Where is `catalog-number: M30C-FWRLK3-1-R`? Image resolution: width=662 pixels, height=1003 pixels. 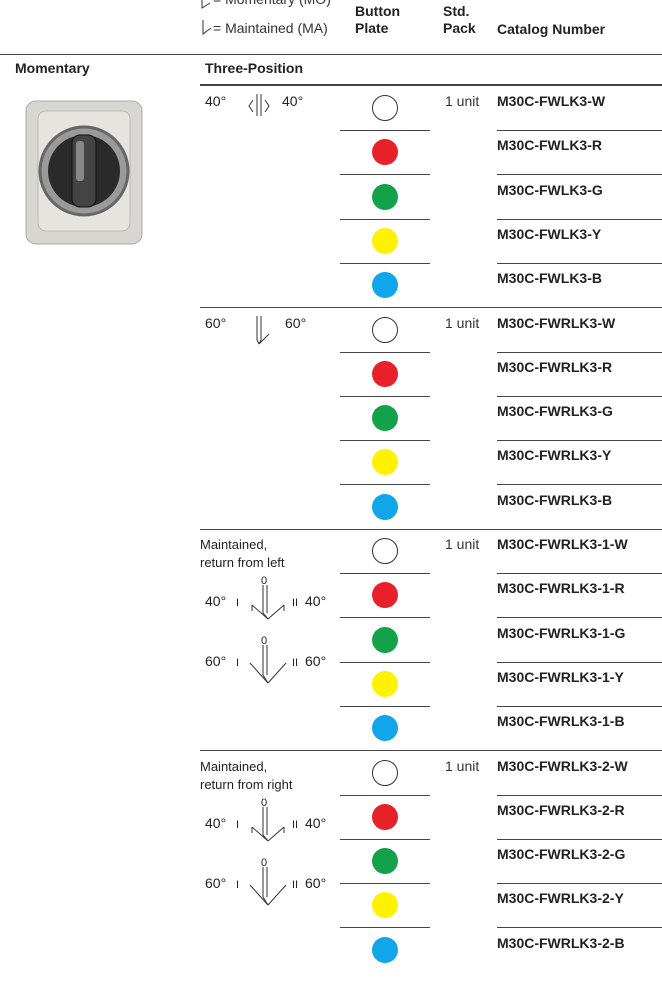 catalog-number: M30C-FWRLK3-1-R is located at coordinates (561, 588).